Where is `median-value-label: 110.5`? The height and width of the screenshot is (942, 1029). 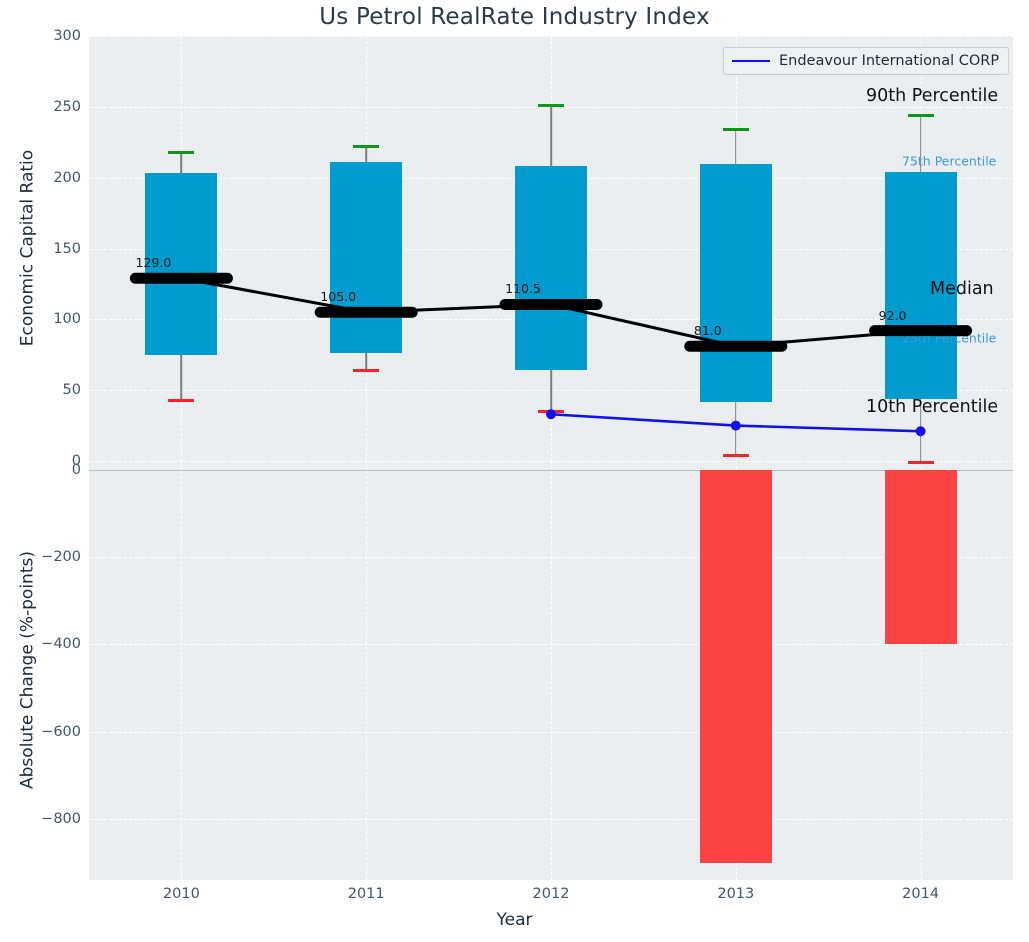
median-value-label: 110.5 is located at coordinates (523, 289).